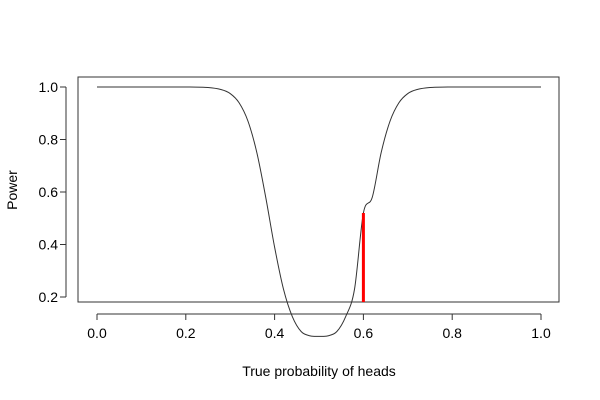 The height and width of the screenshot is (400, 600). I want to click on y-tick-label: 0.2, so click(49, 297).